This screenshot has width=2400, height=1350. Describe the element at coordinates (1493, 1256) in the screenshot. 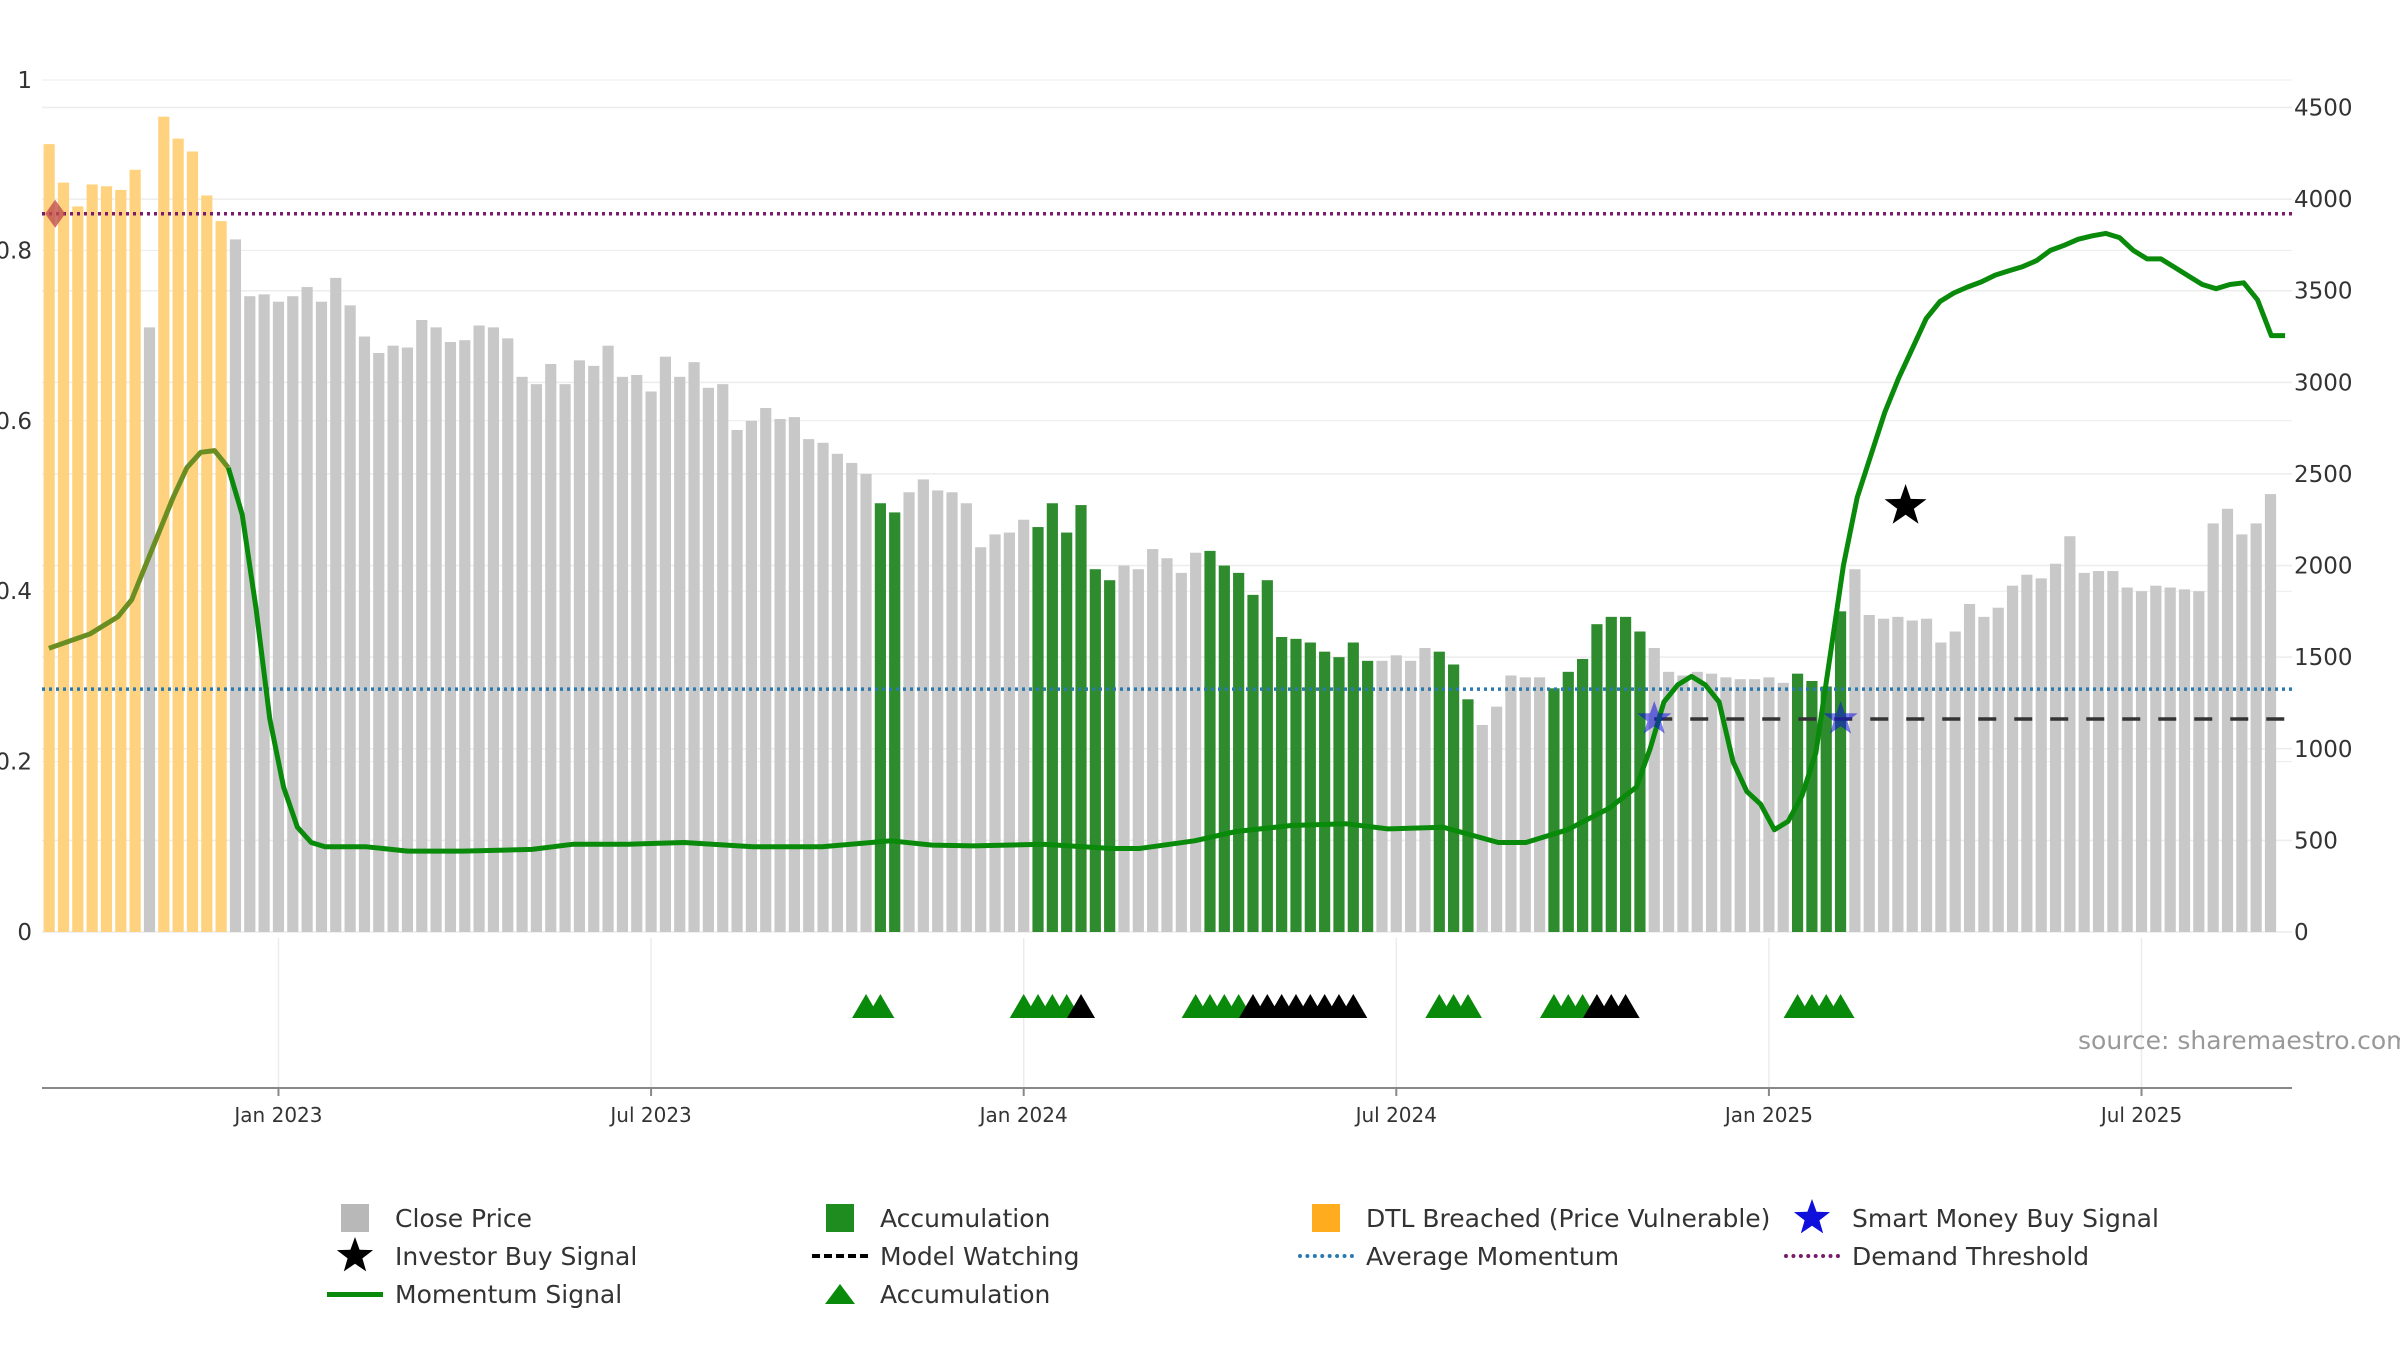

I see `legend-label: Average Momentum` at that location.